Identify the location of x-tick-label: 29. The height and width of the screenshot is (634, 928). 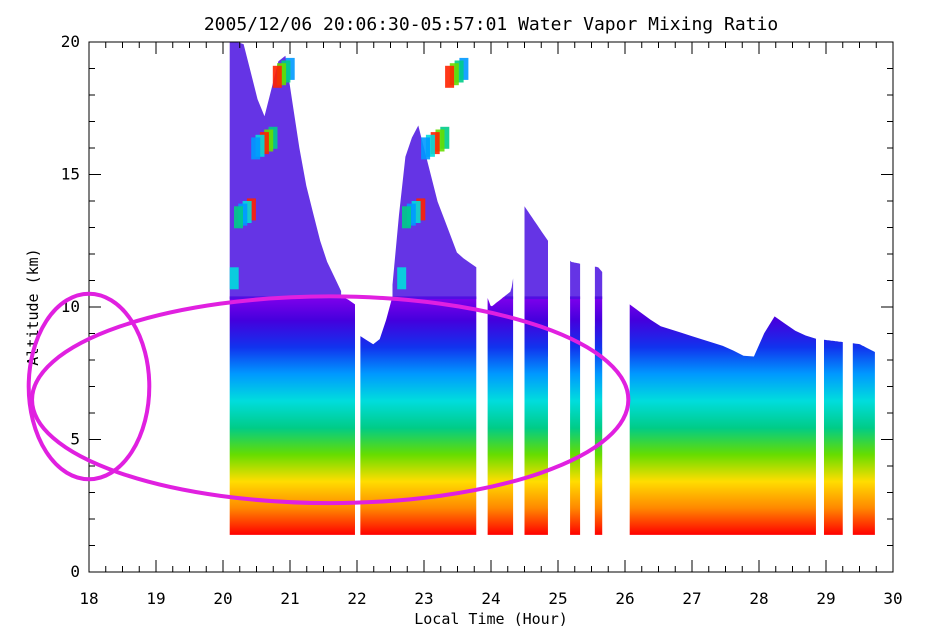
(825, 598).